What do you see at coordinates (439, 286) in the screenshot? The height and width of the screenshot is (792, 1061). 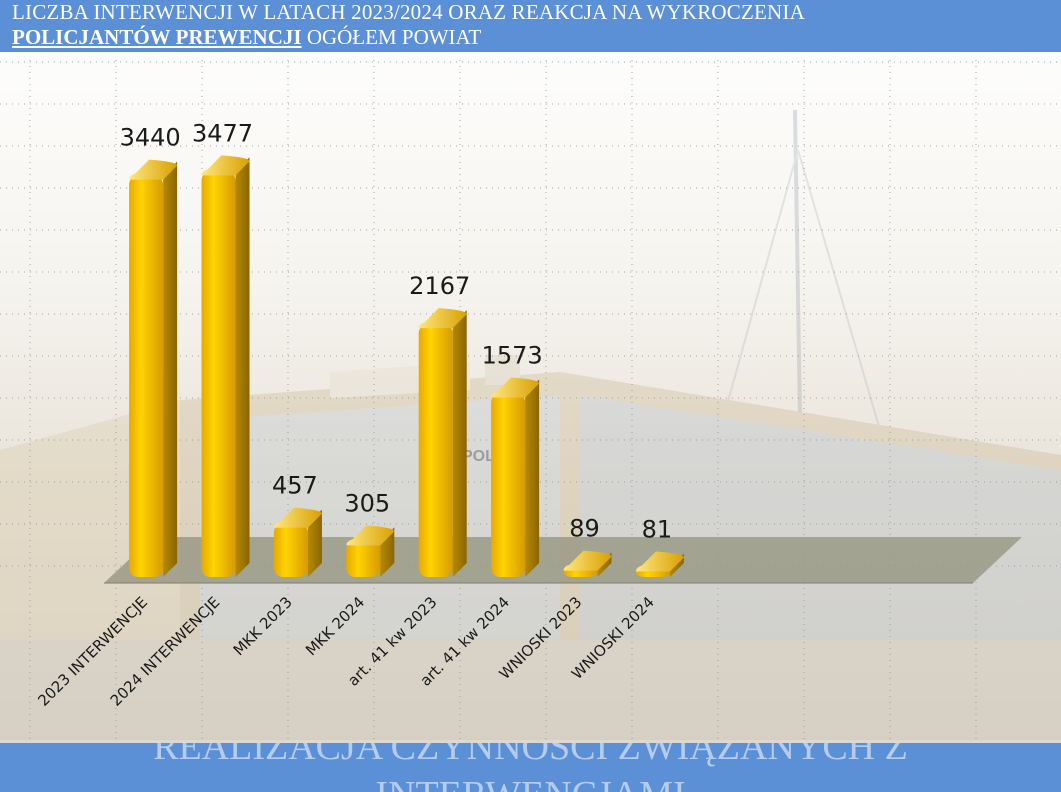 I see `data-label: 2167` at bounding box center [439, 286].